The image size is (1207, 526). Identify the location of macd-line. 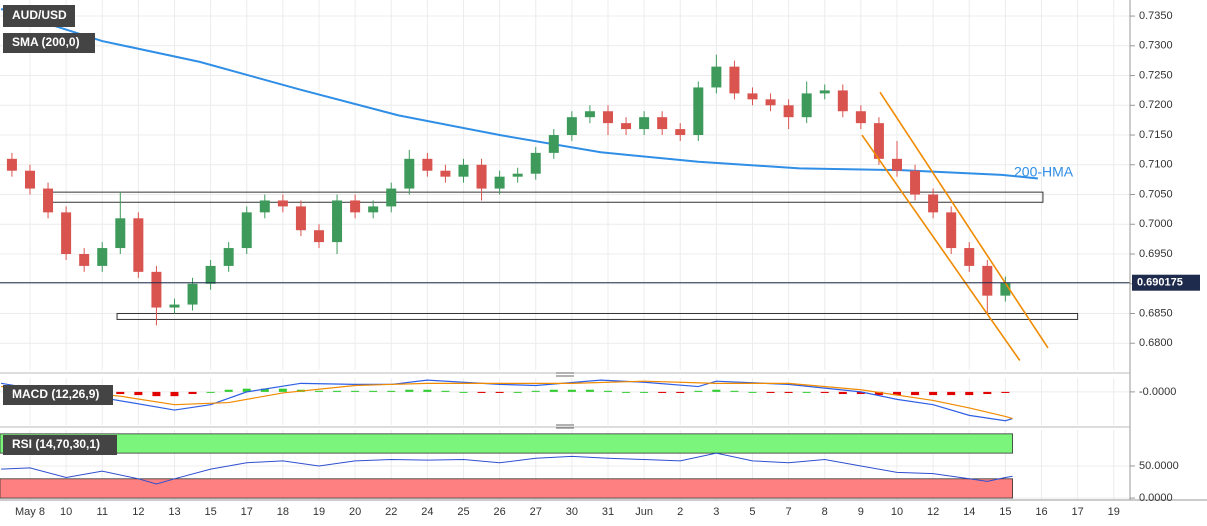
(506, 400).